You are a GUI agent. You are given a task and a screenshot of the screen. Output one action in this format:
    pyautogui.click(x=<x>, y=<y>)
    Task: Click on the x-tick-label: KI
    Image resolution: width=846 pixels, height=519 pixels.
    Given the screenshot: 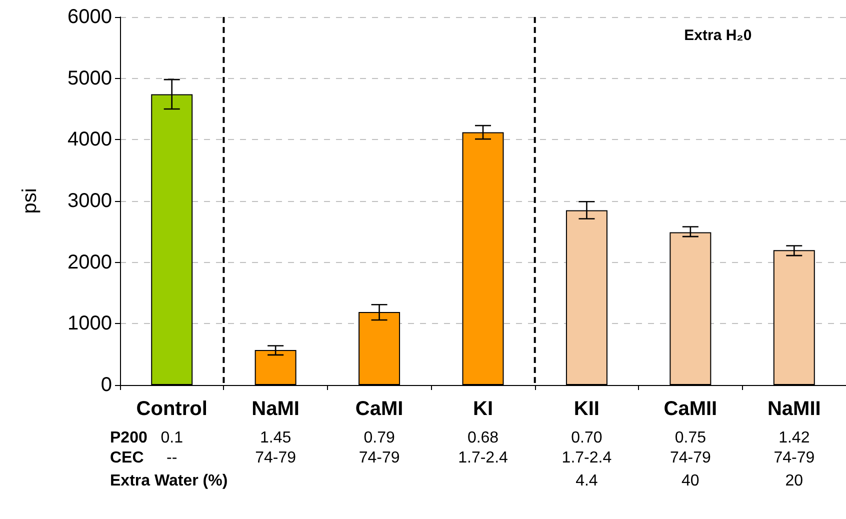 What is the action you would take?
    pyautogui.click(x=483, y=409)
    